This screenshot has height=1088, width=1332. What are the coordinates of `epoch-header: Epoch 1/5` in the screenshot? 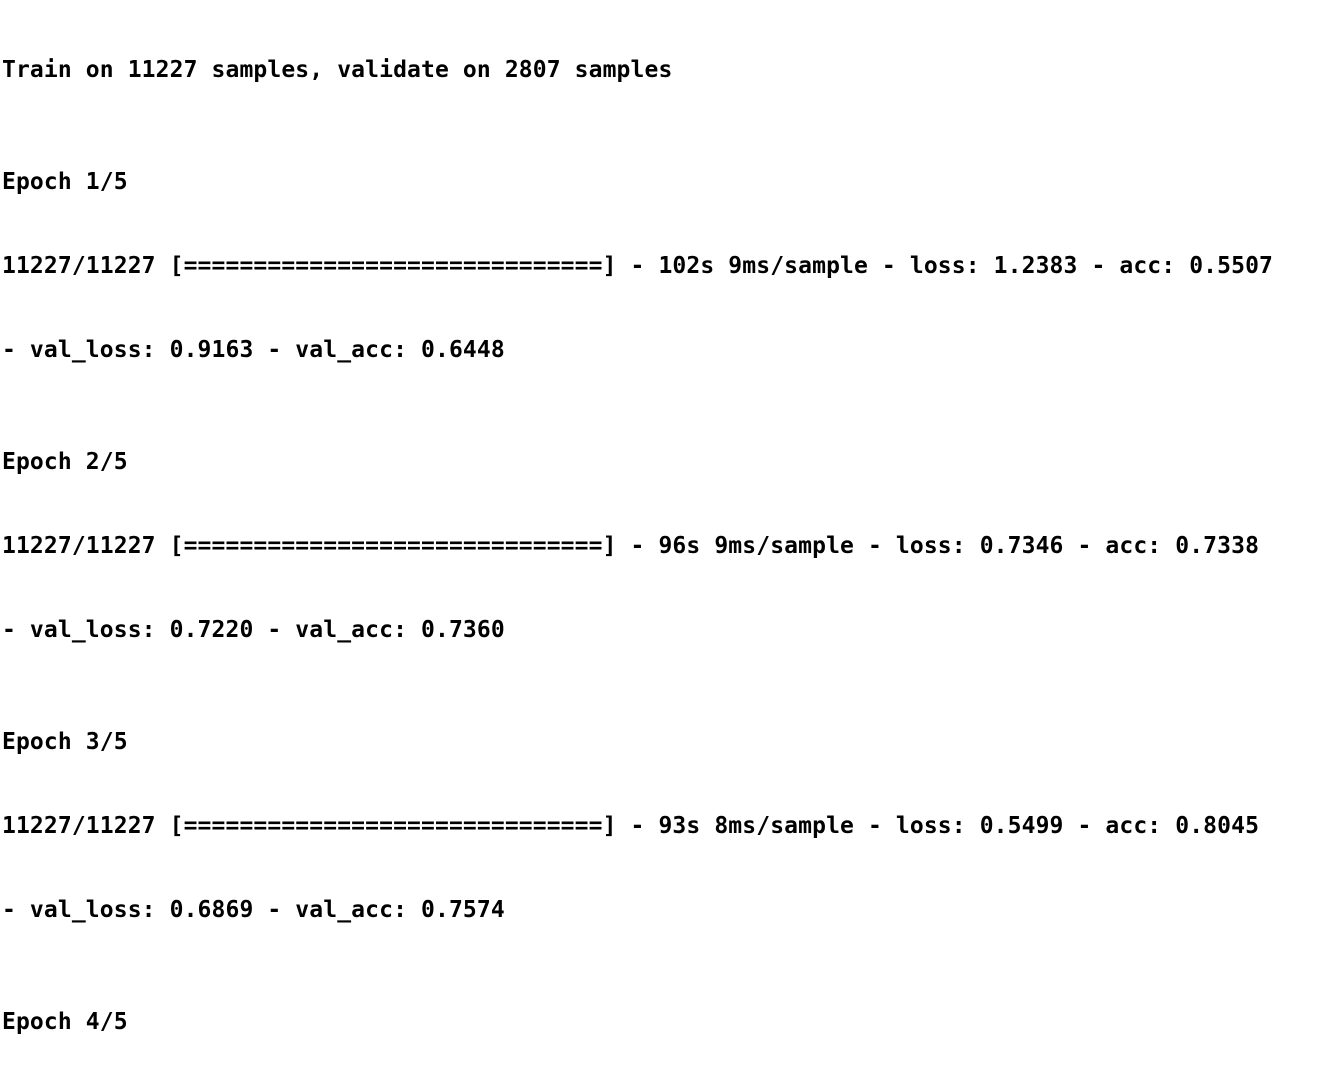 It's located at (65, 182).